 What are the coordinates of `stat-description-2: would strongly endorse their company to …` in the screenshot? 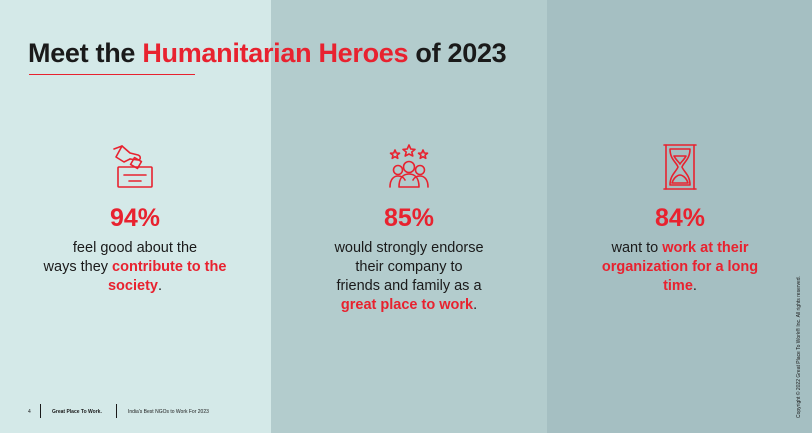 It's located at (409, 276).